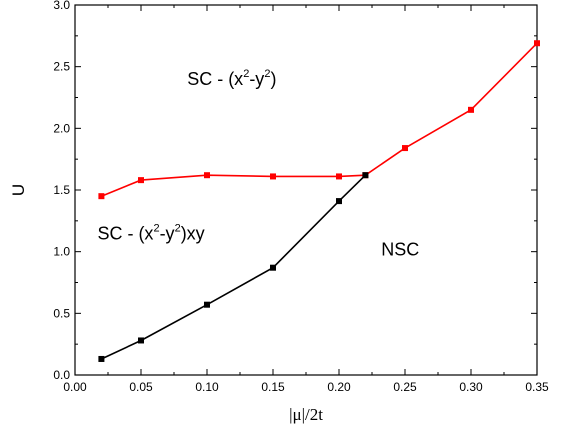 This screenshot has height=444, width=561. I want to click on y-tick-label: 1.0, so click(61, 252).